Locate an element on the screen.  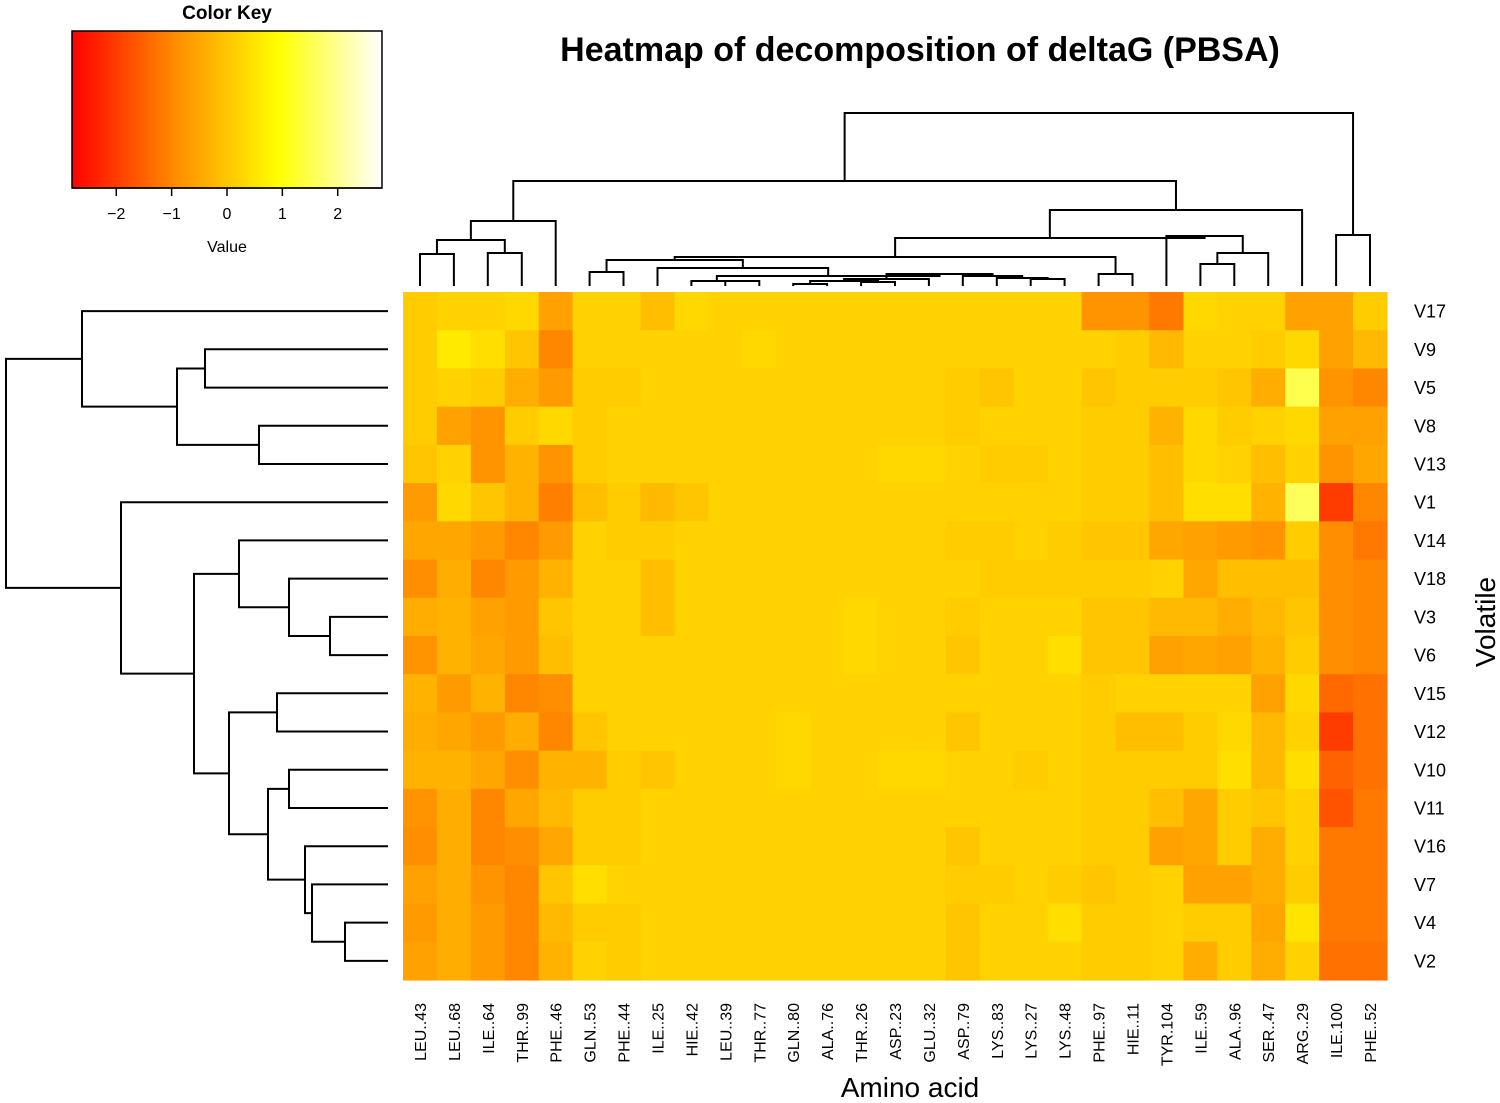
column-label: SER..47 is located at coordinates (1269, 1033).